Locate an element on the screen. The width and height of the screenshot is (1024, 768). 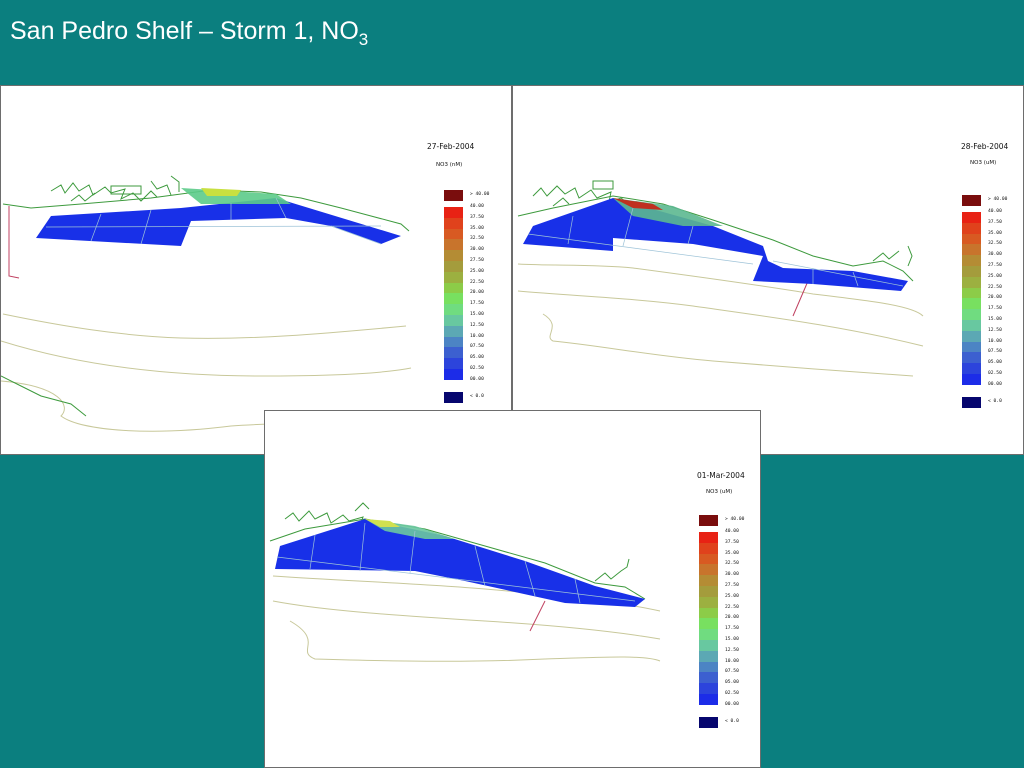
legend-level-label: 30.00 is located at coordinates (995, 255).